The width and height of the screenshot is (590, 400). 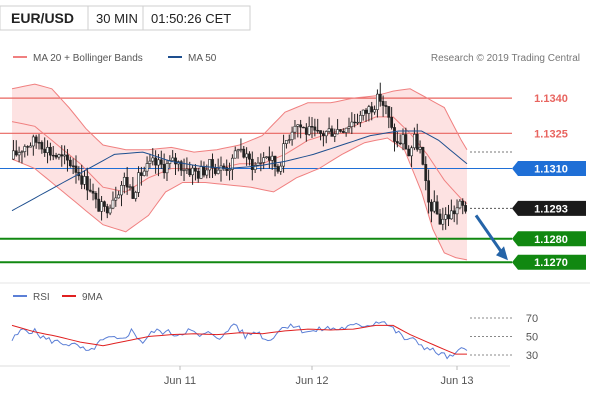 I want to click on main-legend: MA 20 + Bollinger Bands MA 50, so click(x=115, y=58).